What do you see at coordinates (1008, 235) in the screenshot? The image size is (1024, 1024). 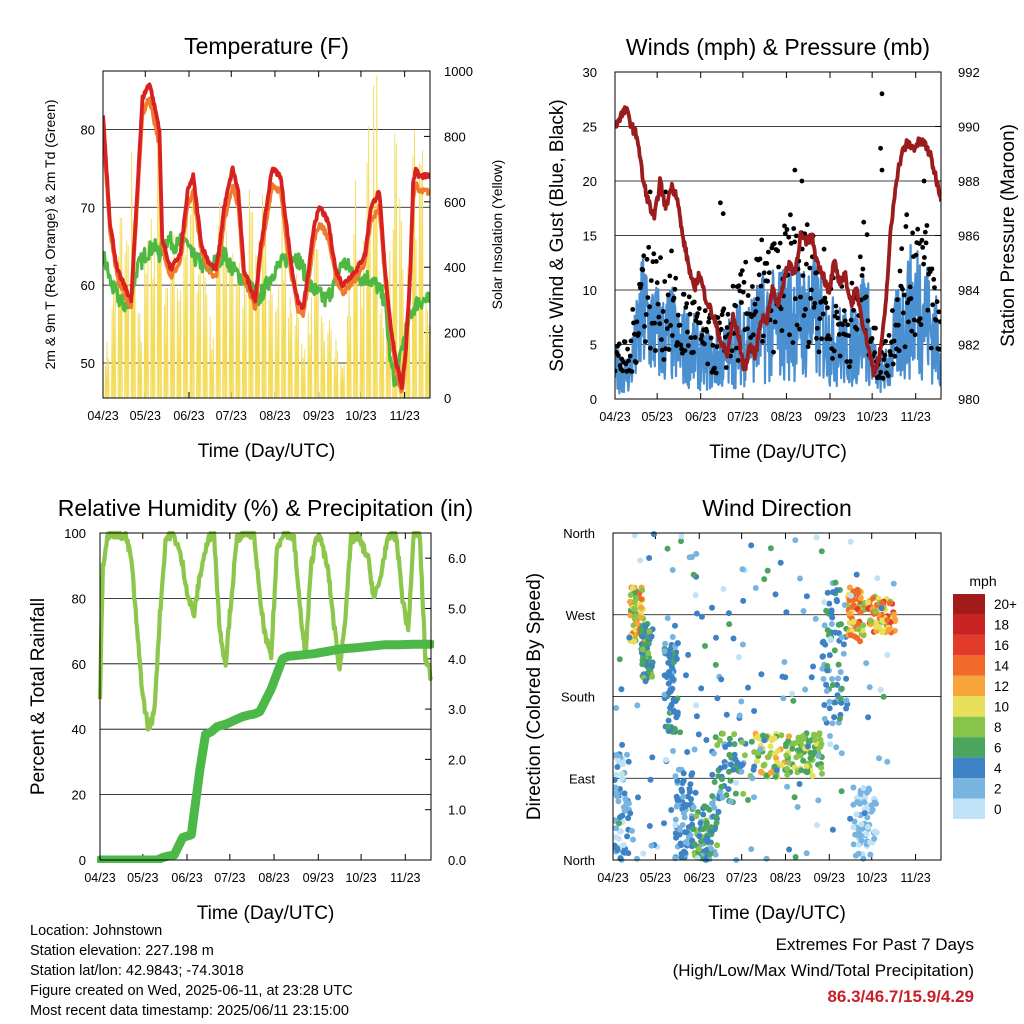 I see `y2-axis-label-winds: Station Pressure (Maroon)` at bounding box center [1008, 235].